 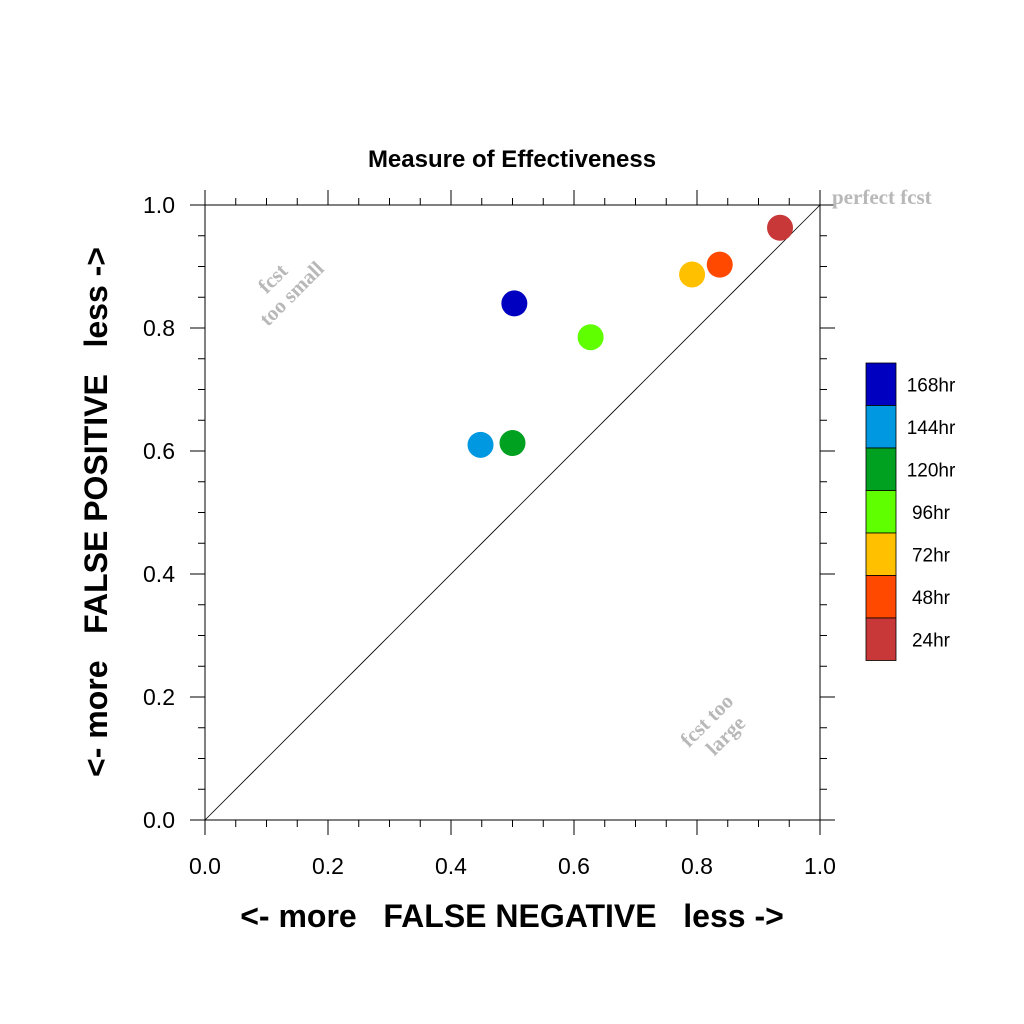 What do you see at coordinates (931, 385) in the screenshot?
I see `legend-label-168hr: 168hr` at bounding box center [931, 385].